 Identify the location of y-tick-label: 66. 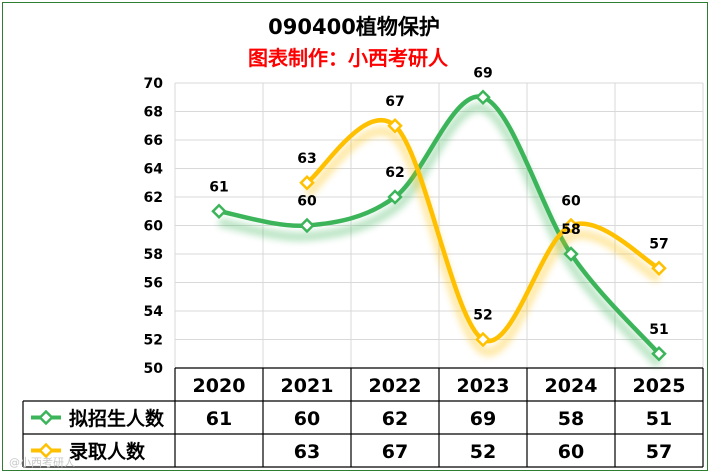
(153, 141).